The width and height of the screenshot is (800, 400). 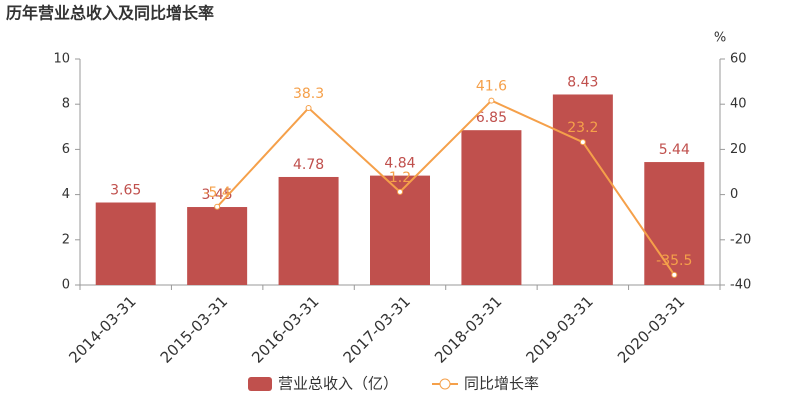 What do you see at coordinates (285, 329) in the screenshot?
I see `x-tick-label: 2016-03-31` at bounding box center [285, 329].